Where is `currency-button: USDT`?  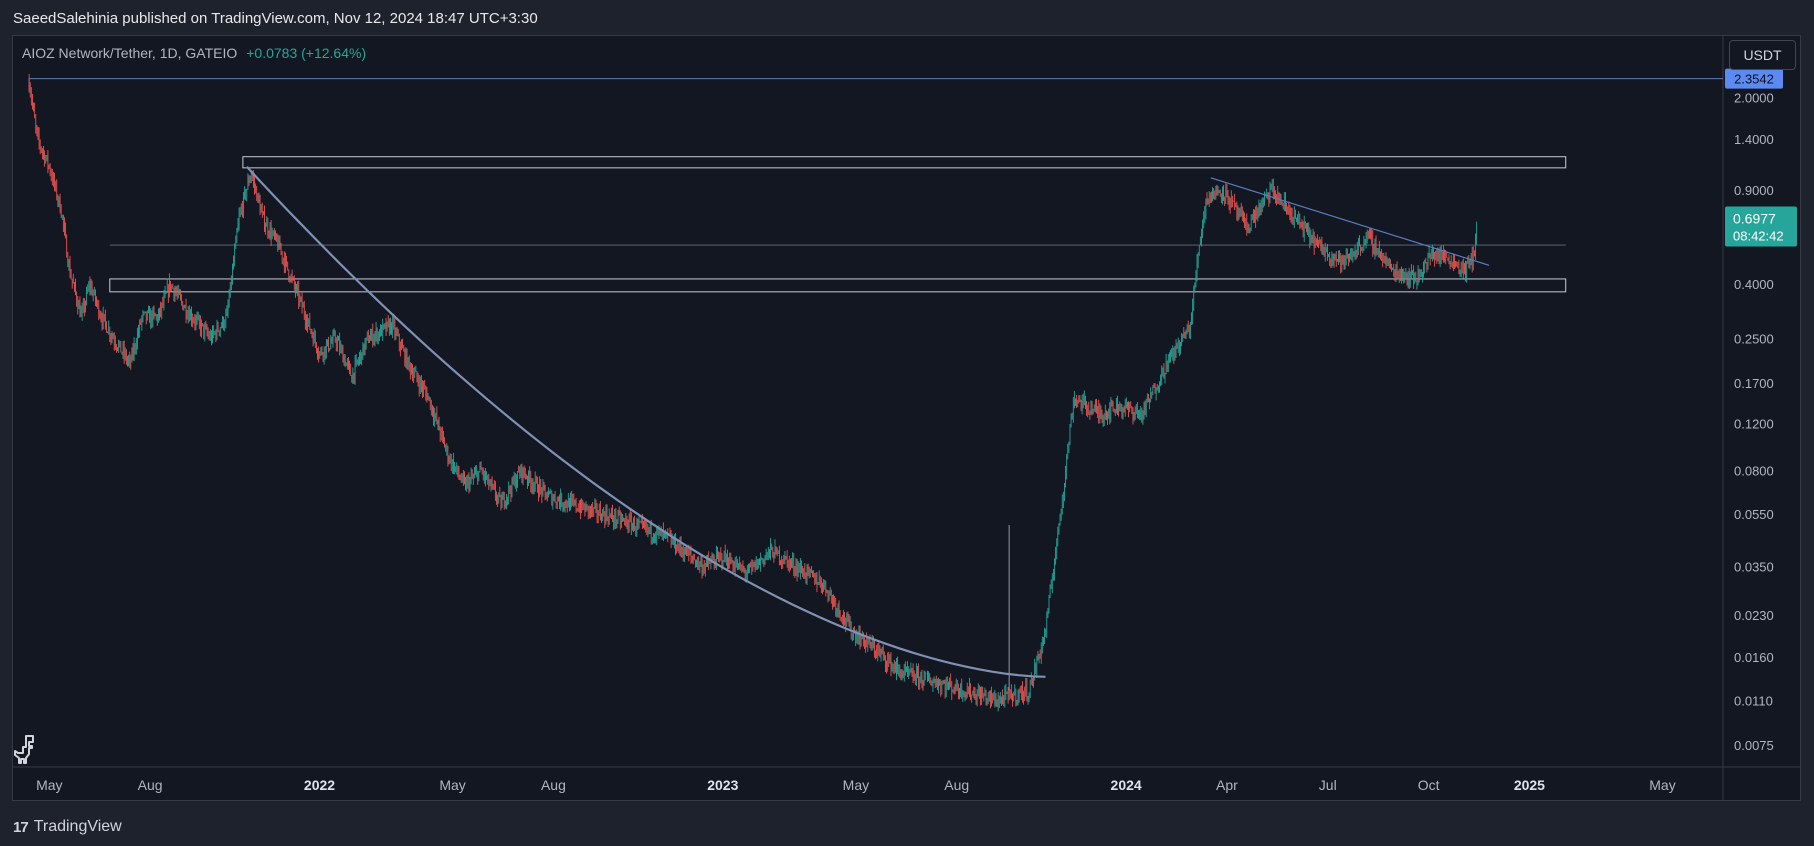
currency-button: USDT is located at coordinates (1762, 55).